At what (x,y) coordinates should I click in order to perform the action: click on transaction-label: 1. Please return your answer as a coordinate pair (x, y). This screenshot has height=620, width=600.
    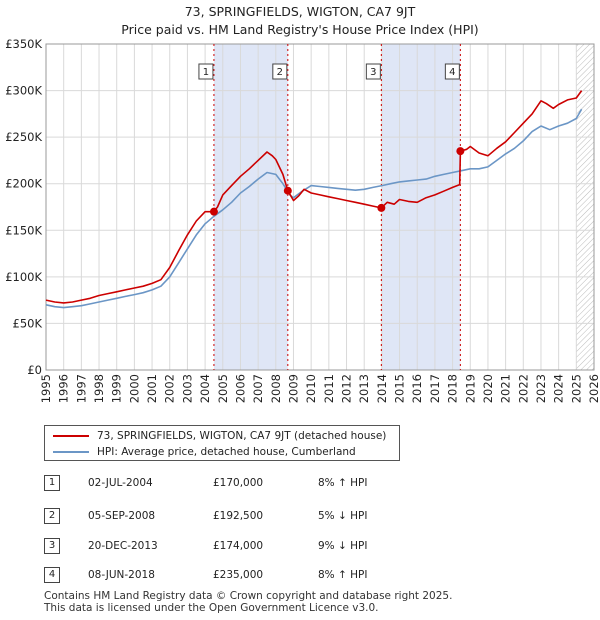
    Looking at the image, I should click on (206, 72).